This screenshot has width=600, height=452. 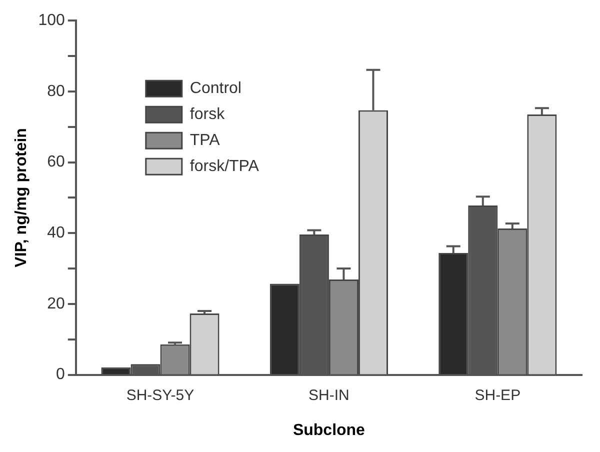 I want to click on legend-label: Control, so click(x=216, y=89).